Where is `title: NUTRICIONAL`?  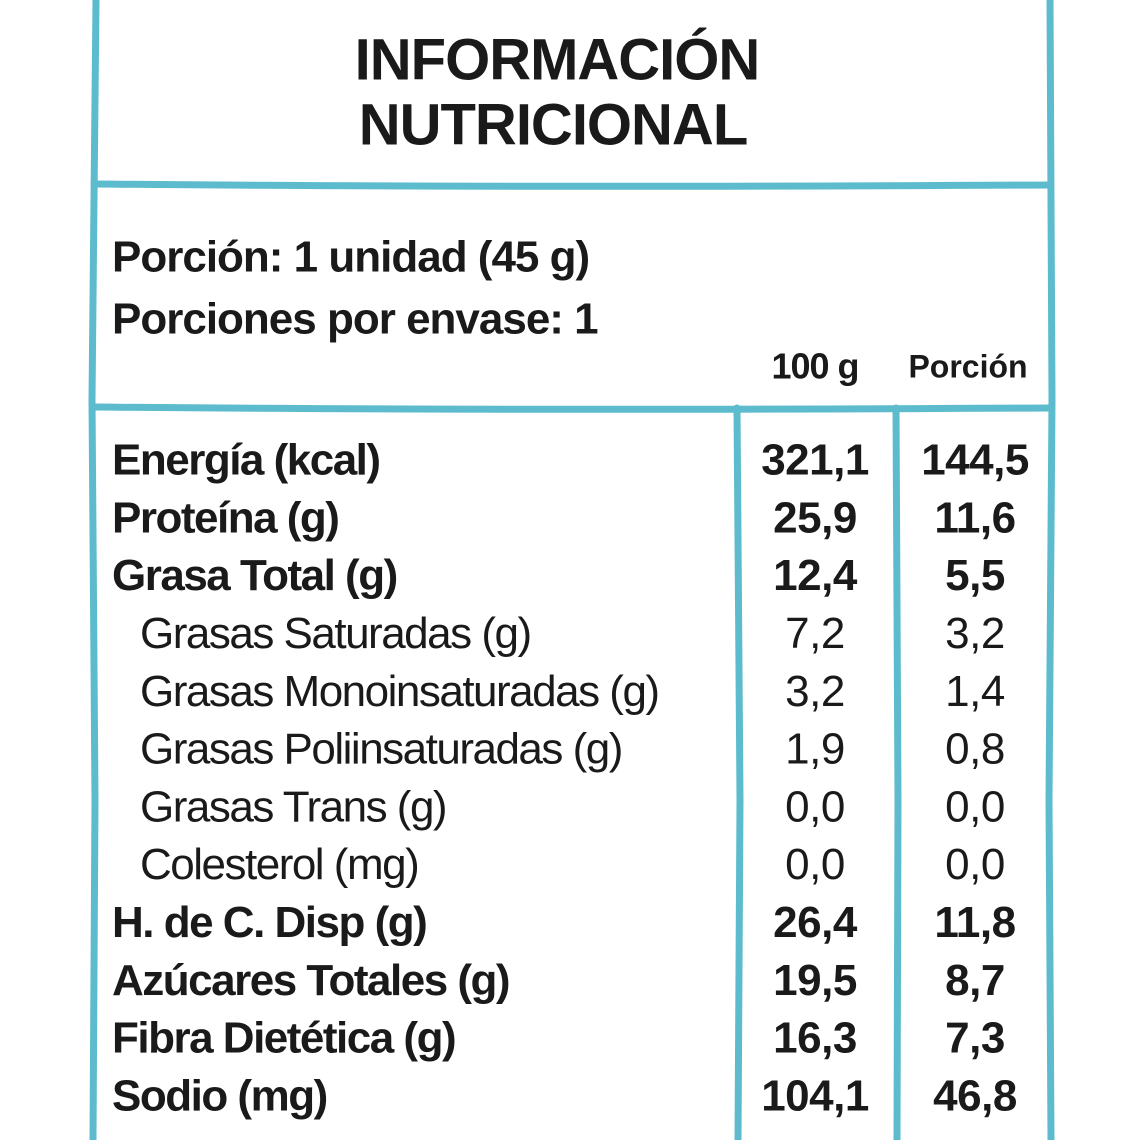 title: NUTRICIONAL is located at coordinates (553, 124).